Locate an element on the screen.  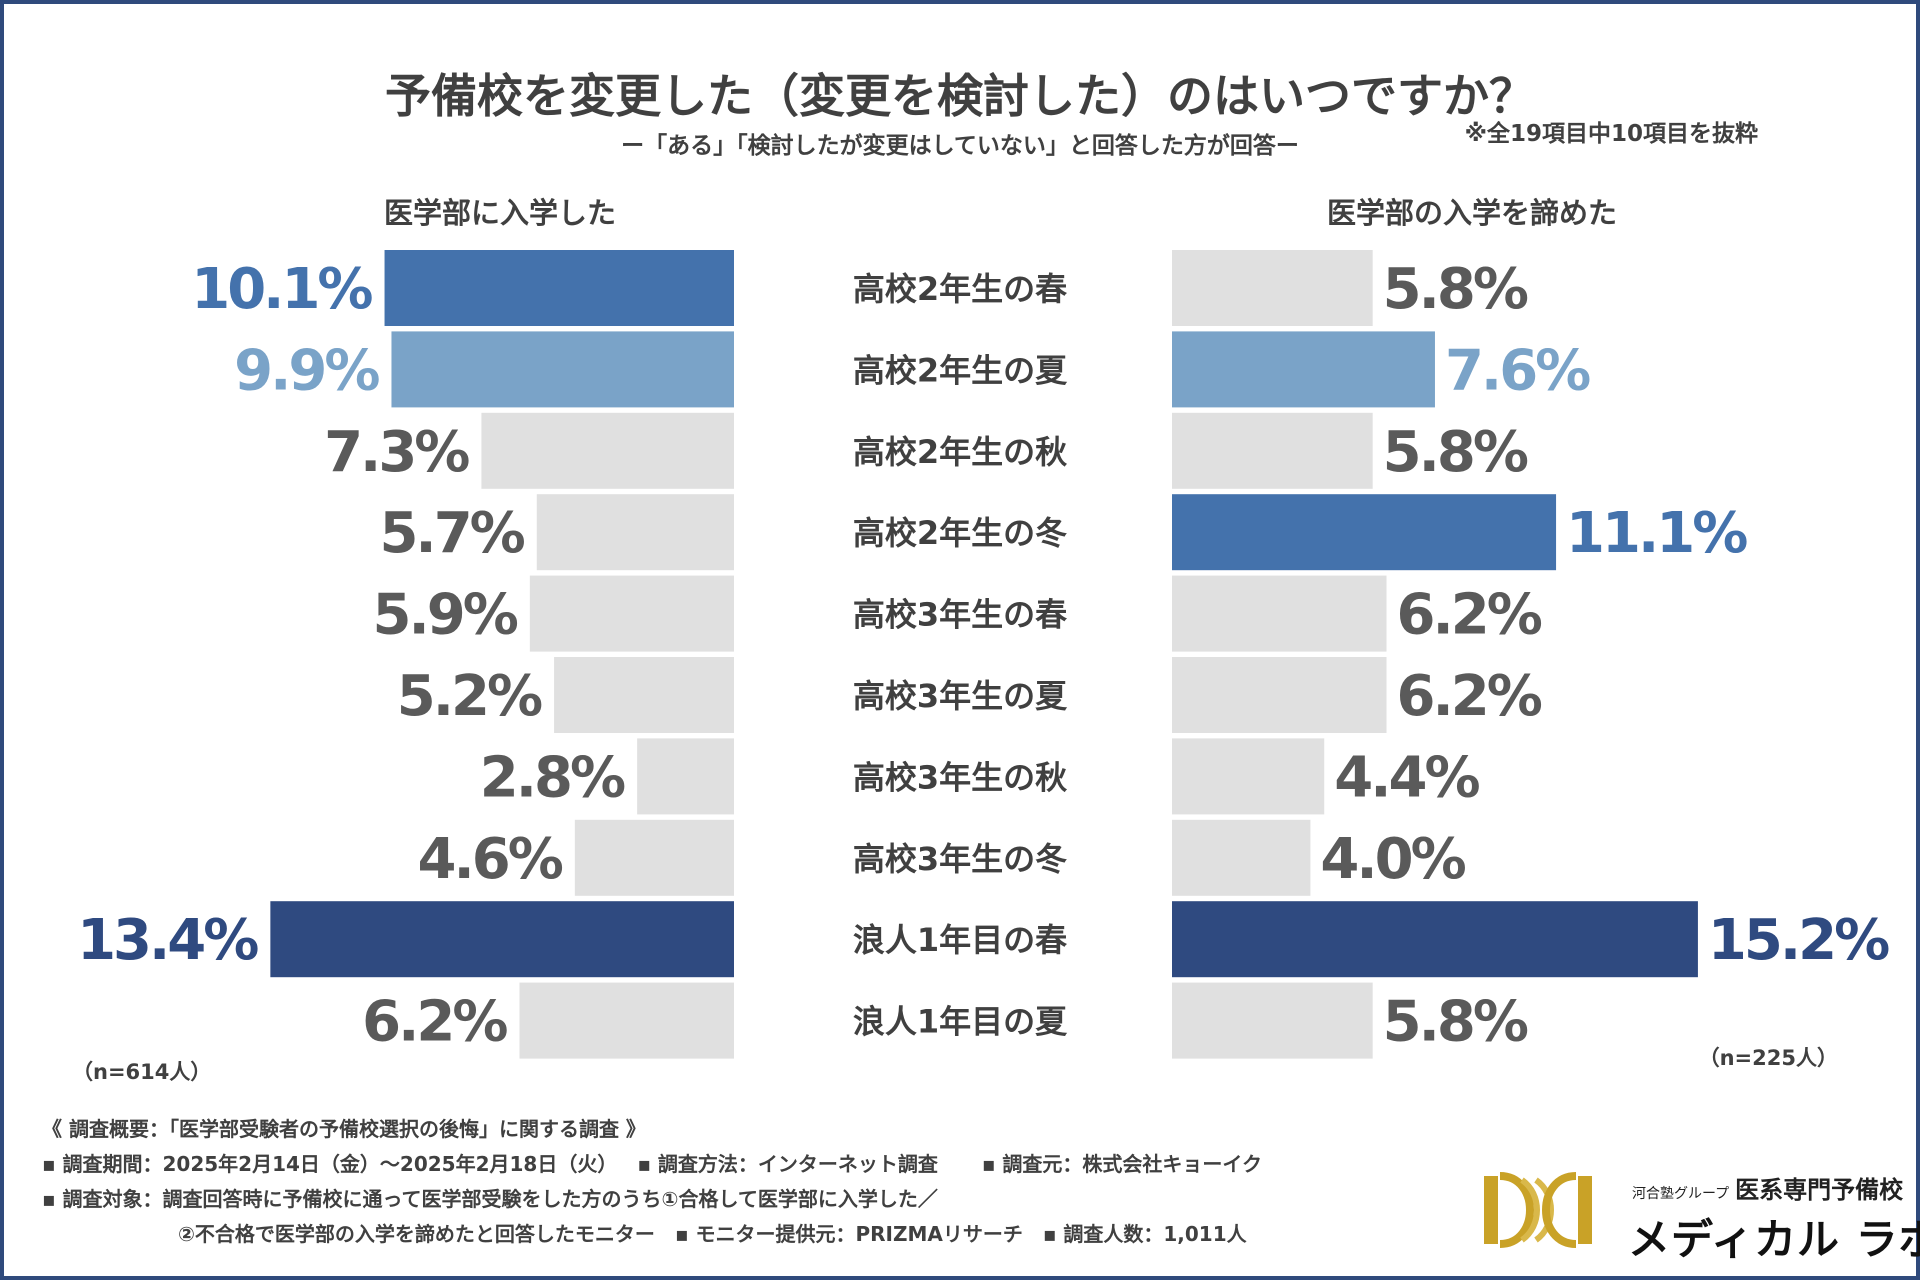
logo-mark-icon is located at coordinates (1538, 1210).